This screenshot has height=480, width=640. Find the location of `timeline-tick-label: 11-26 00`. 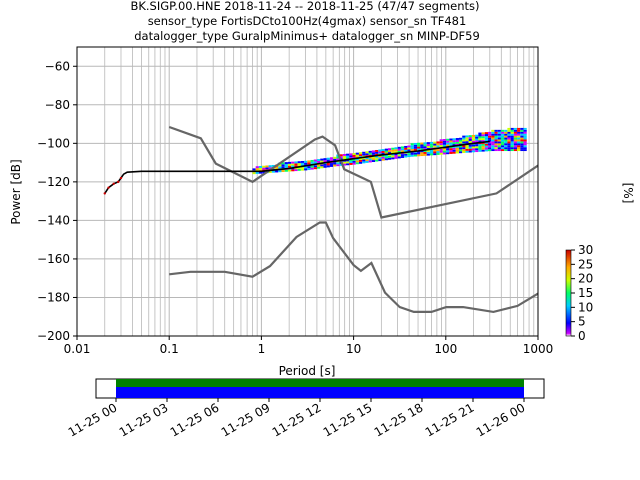

timeline-tick-label: 11-26 00 is located at coordinates (501, 419).